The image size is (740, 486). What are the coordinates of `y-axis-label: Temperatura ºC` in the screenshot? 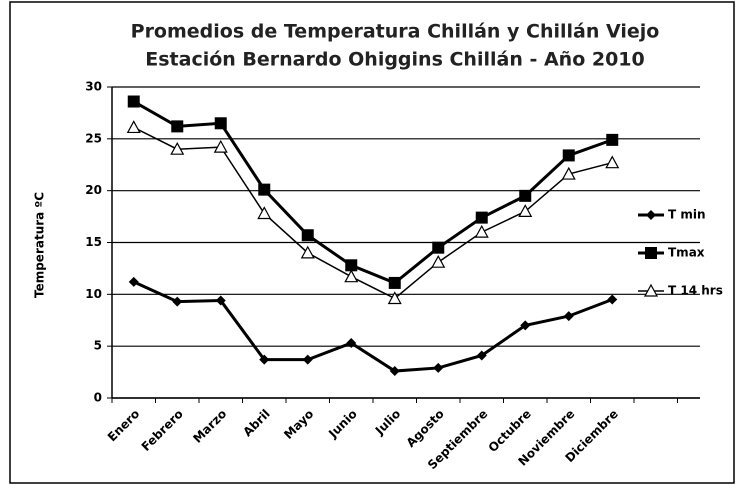 It's located at (40, 245).